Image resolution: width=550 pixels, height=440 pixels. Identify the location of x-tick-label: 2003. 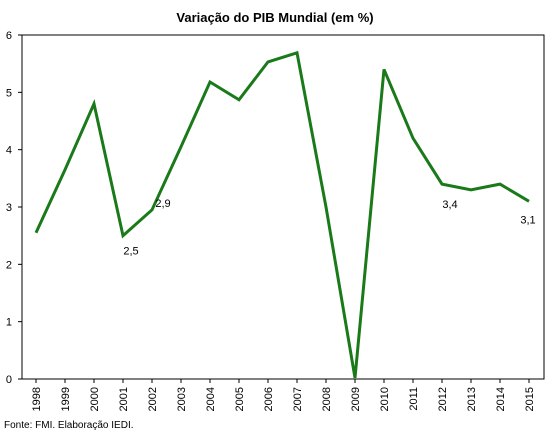
(182, 399).